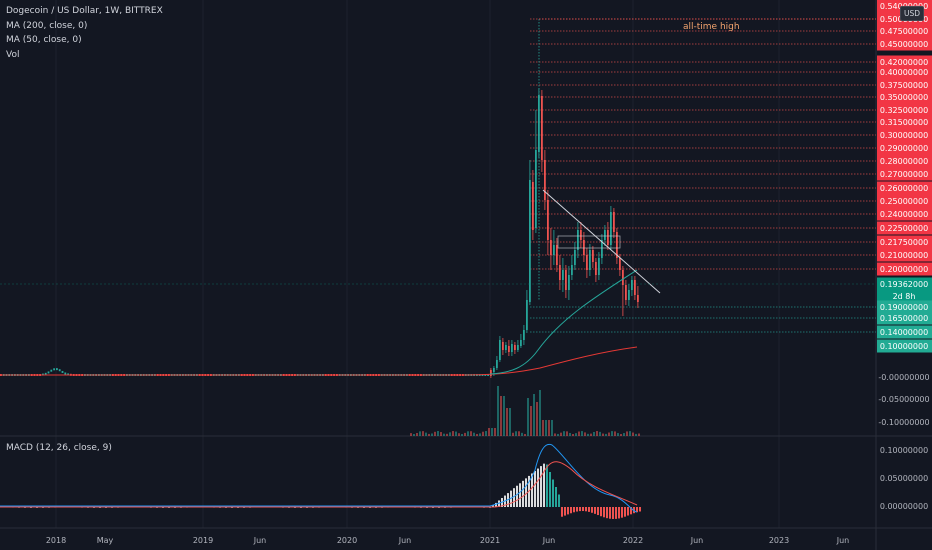 The height and width of the screenshot is (550, 932). I want to click on volume-legend: Vol, so click(13, 54).